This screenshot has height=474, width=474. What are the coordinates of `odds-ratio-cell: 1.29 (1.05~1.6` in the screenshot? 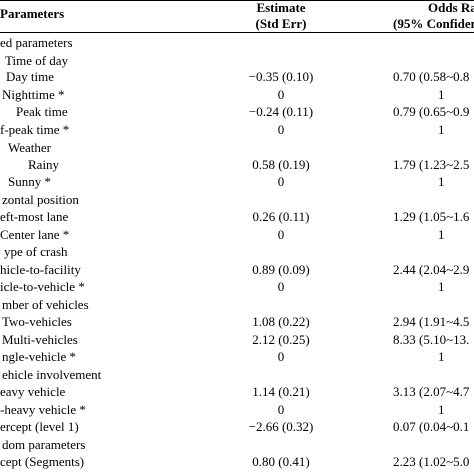 It's located at (431, 216).